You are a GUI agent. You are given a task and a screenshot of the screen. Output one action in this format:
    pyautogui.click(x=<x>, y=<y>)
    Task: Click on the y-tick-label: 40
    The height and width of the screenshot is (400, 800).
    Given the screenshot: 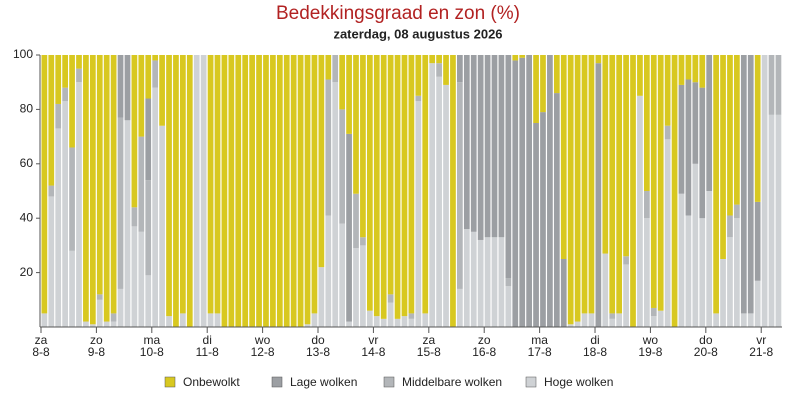 What is the action you would take?
    pyautogui.click(x=27, y=217)
    